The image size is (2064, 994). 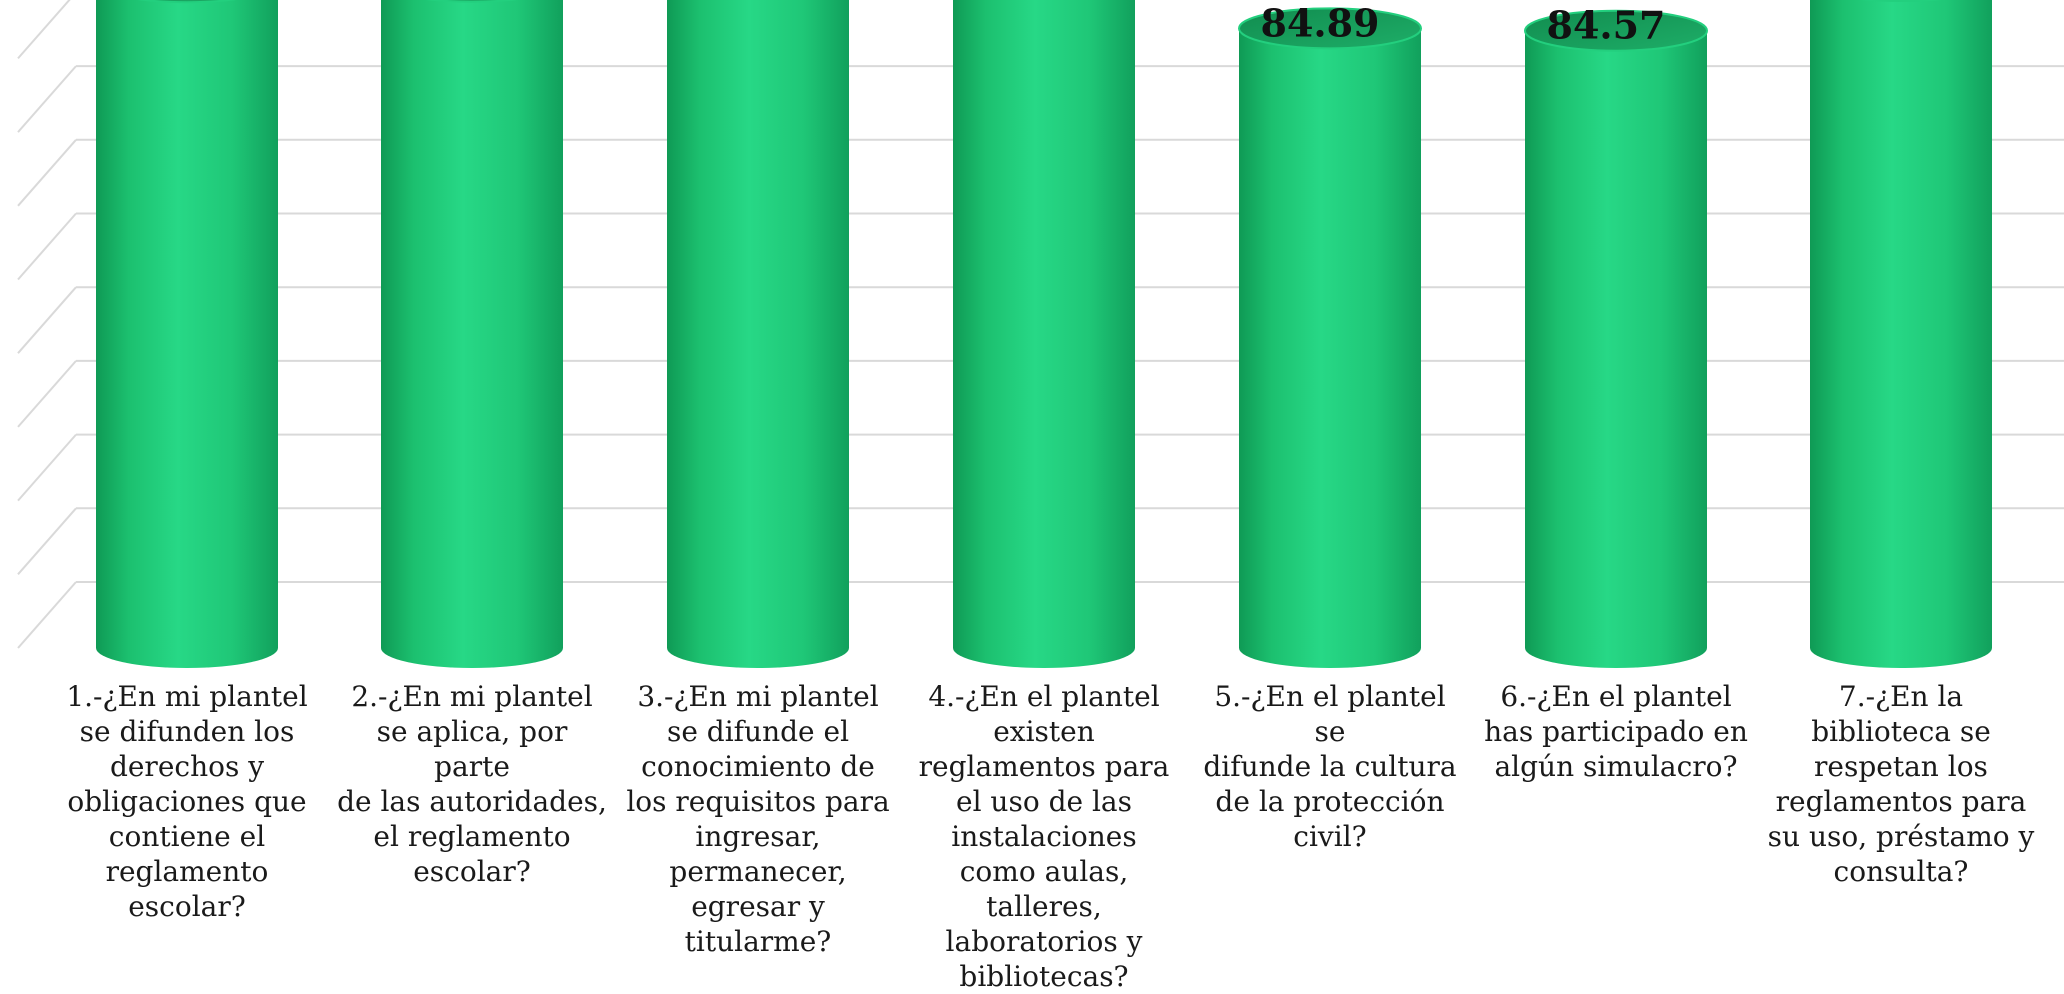 I want to click on category-label-line: has participado en, so click(x=1616, y=731).